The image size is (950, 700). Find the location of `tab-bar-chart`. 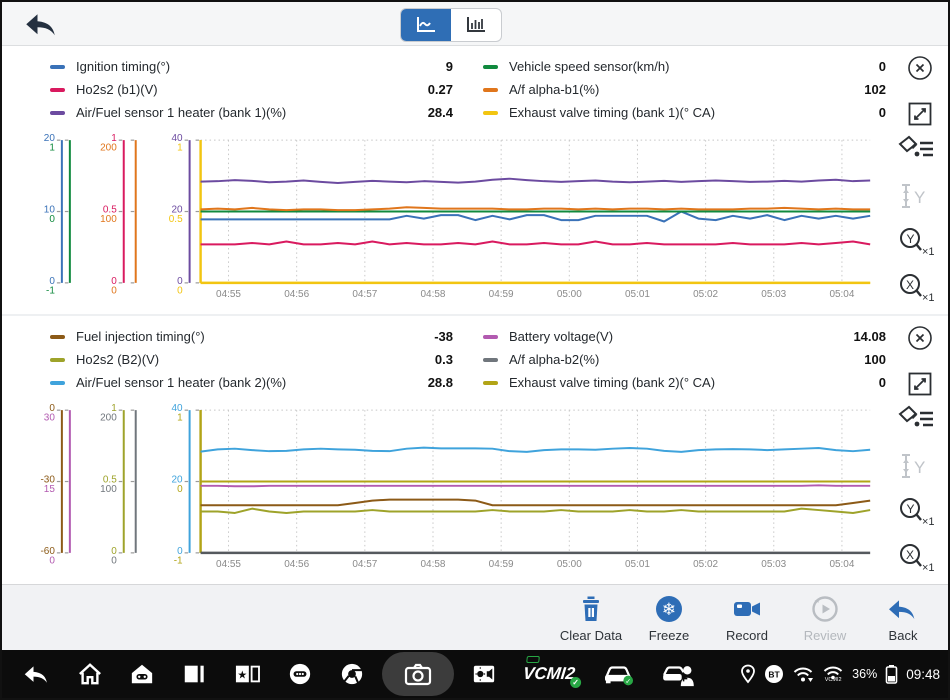

tab-bar-chart is located at coordinates (476, 25).